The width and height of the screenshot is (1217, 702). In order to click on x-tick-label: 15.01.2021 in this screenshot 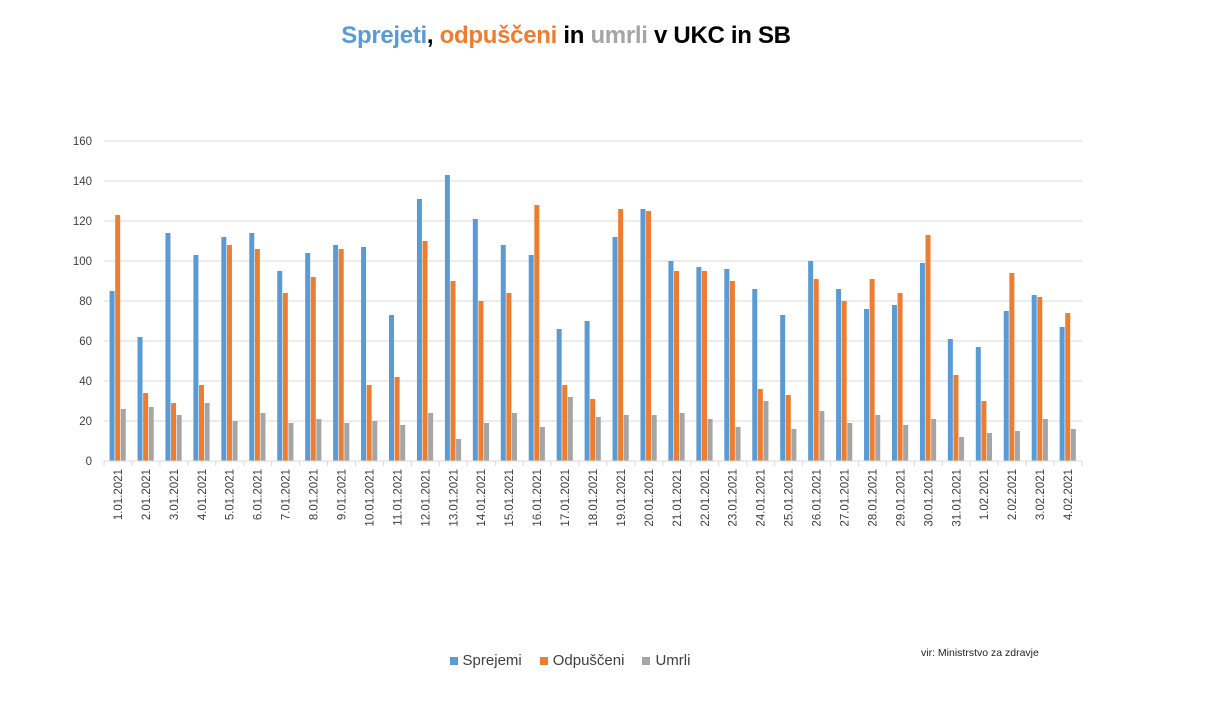, I will do `click(510, 498)`.